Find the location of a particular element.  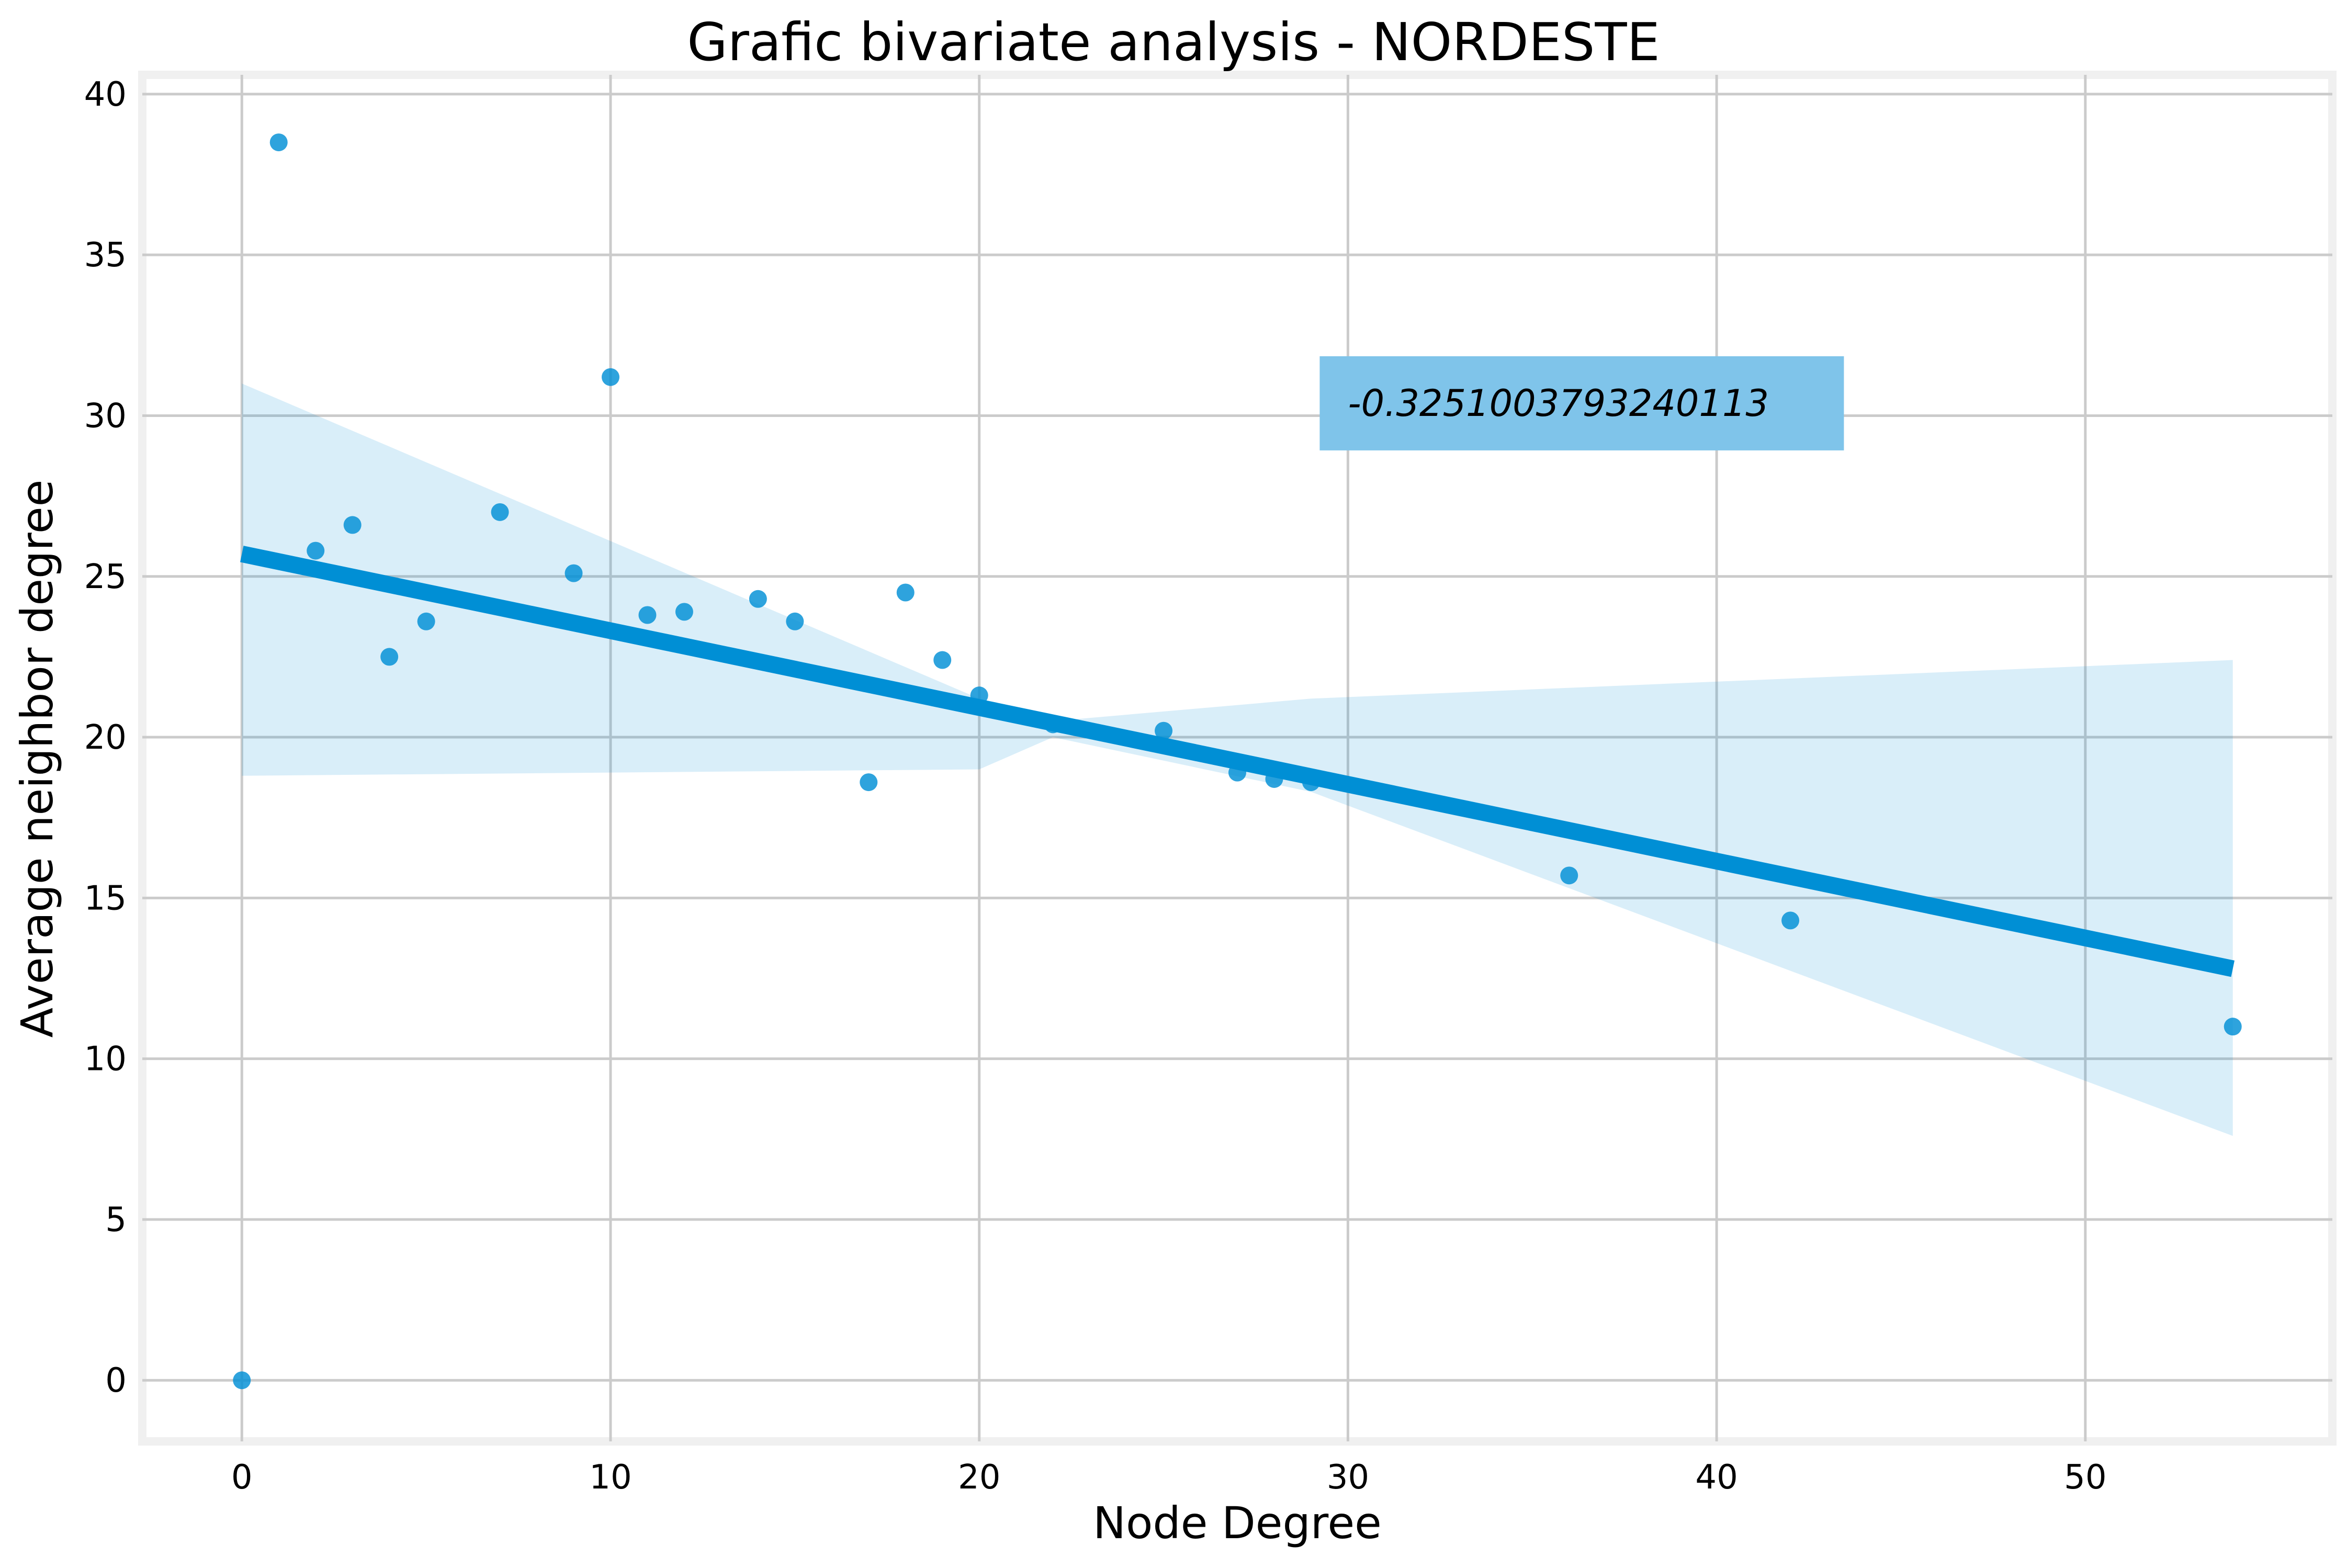

y-tick-label: 10 is located at coordinates (105, 1059).